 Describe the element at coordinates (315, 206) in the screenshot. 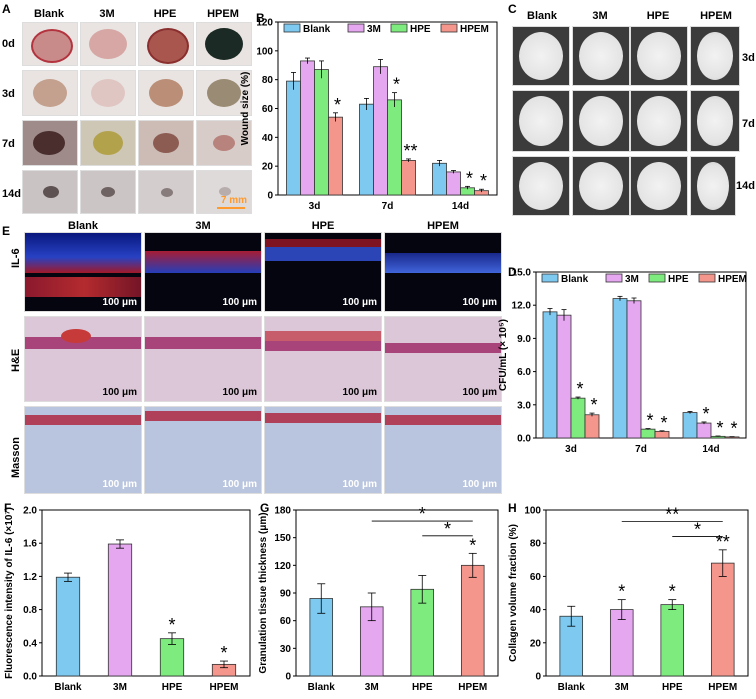

I see `x-tick-label: 3d` at that location.